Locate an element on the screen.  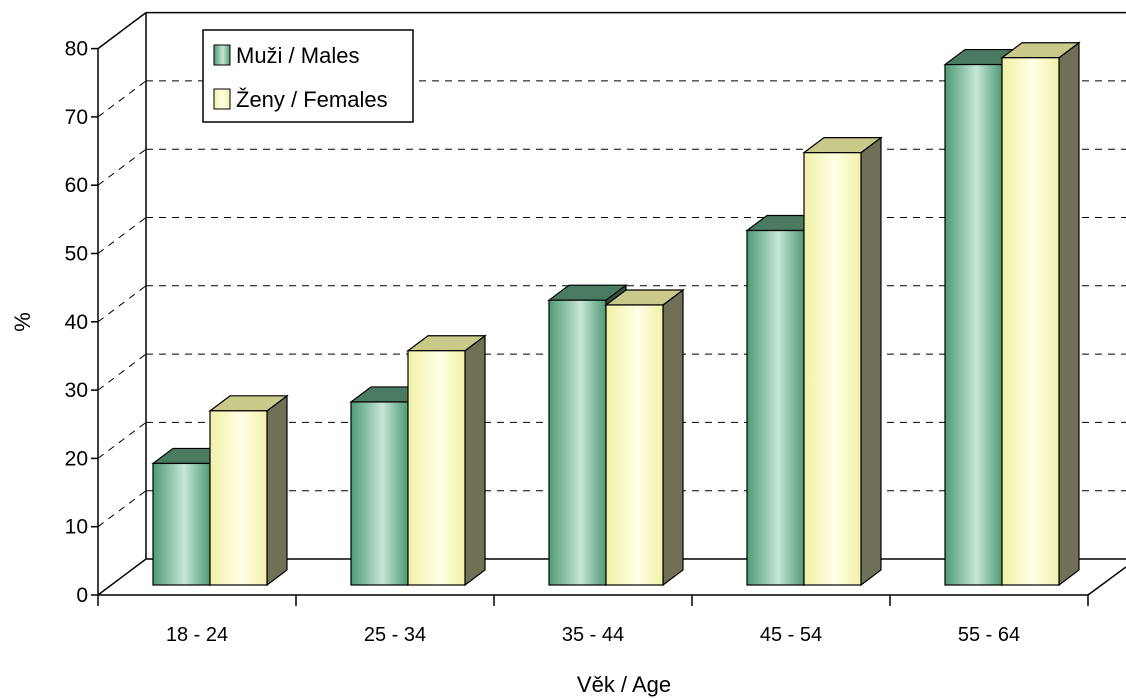
legend: Muži / Males Ženy / Females is located at coordinates (308, 76).